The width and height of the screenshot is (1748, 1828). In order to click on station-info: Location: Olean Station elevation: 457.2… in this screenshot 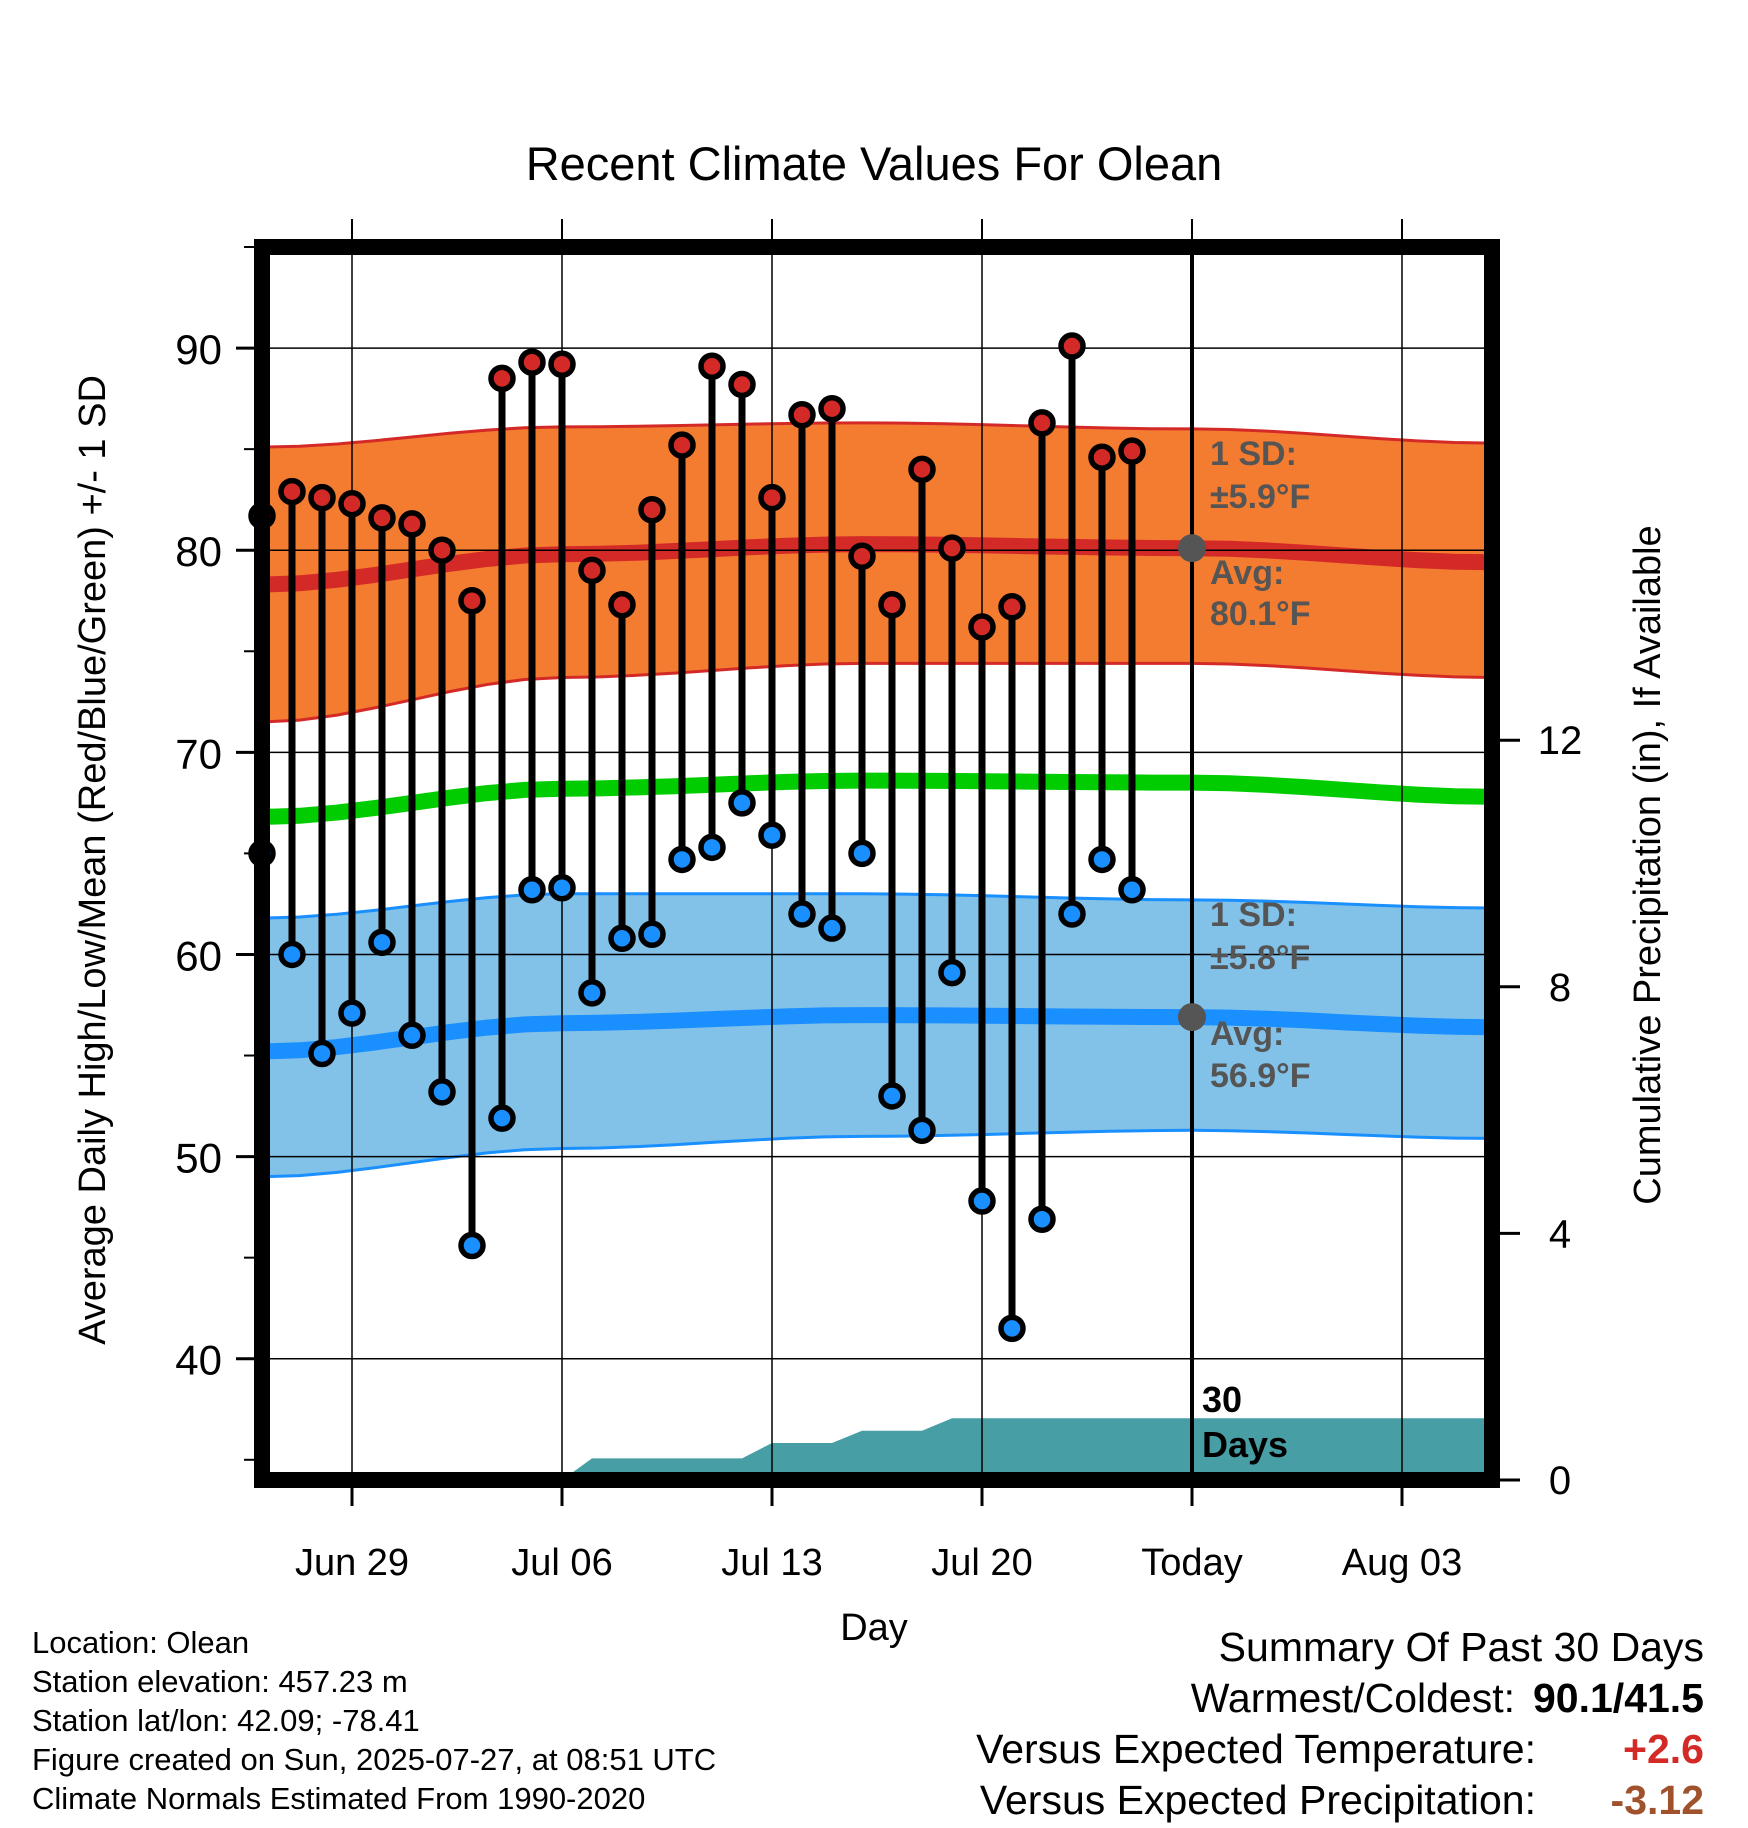, I will do `click(374, 1720)`.